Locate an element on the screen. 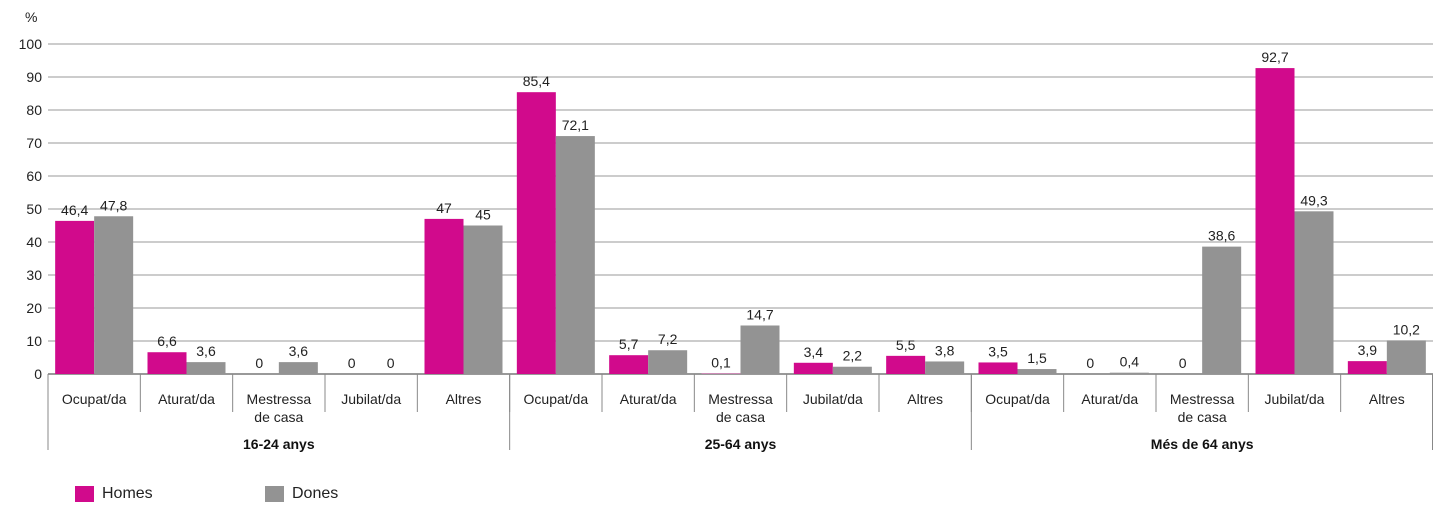  y-tick-label: 30 is located at coordinates (34, 275).